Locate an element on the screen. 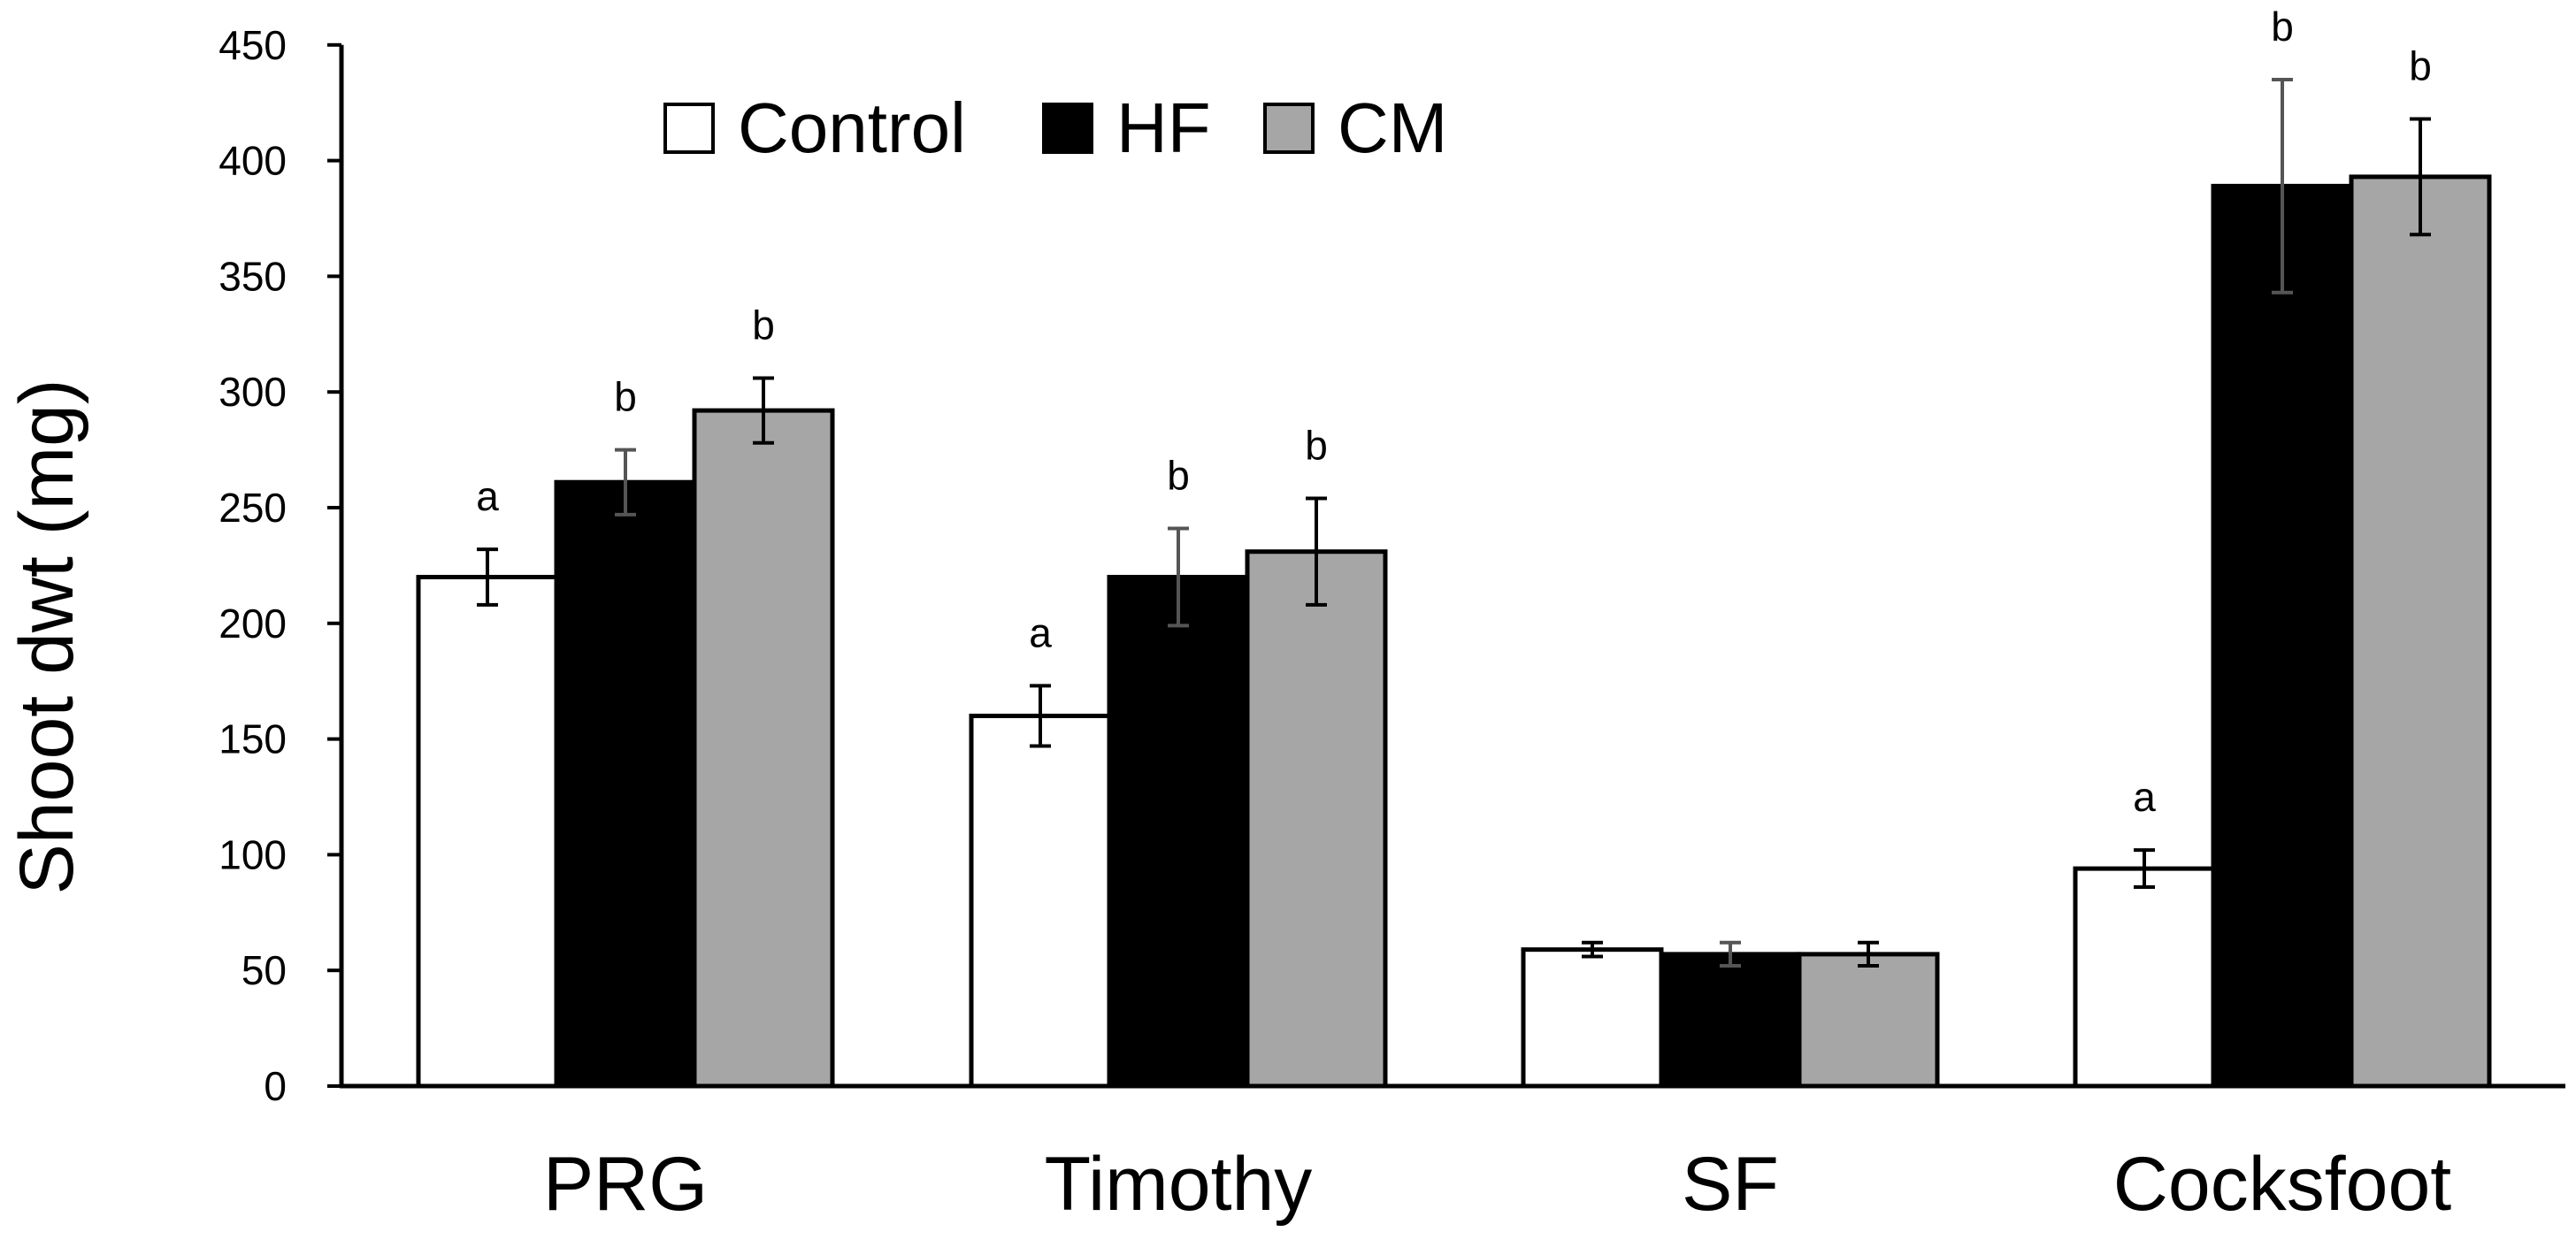 This screenshot has height=1255, width=2576. category-label: SF is located at coordinates (1730, 1184).